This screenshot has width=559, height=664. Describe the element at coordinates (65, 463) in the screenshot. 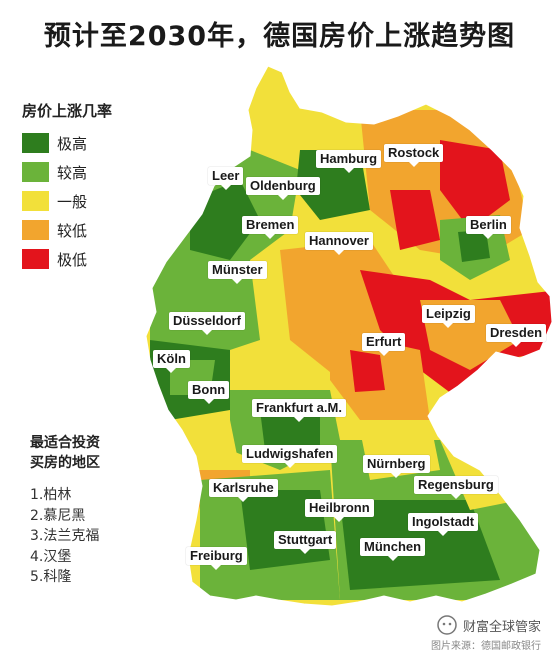

I see `best-areas-title-line2: 买房的地区` at that location.